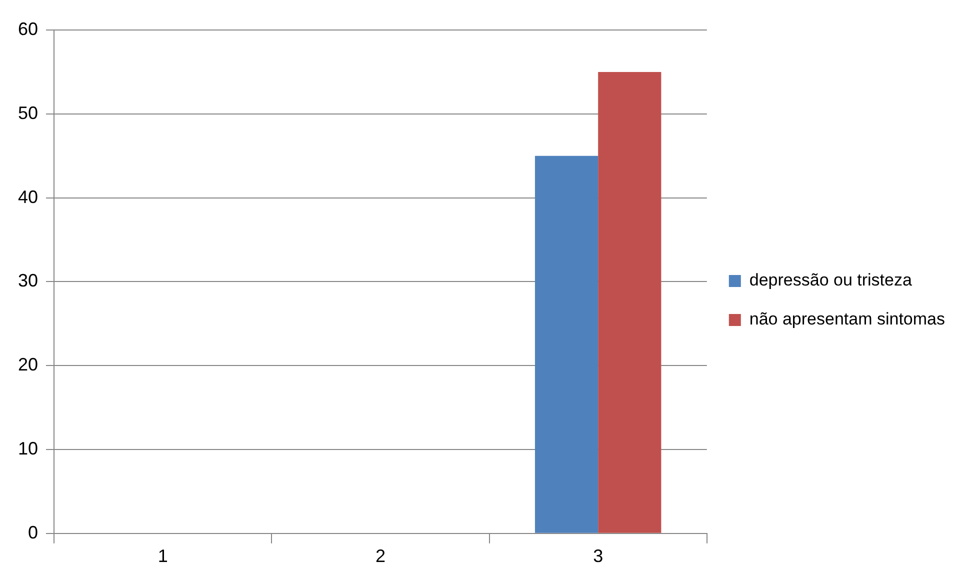  I want to click on y-tick-label: 10, so click(28, 448).